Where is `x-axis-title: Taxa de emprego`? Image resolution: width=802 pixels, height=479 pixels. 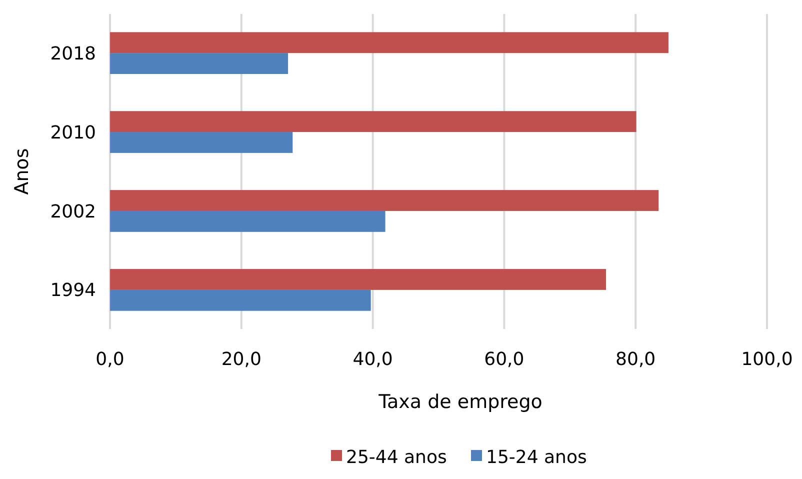
x-axis-title: Taxa de emprego is located at coordinates (460, 402).